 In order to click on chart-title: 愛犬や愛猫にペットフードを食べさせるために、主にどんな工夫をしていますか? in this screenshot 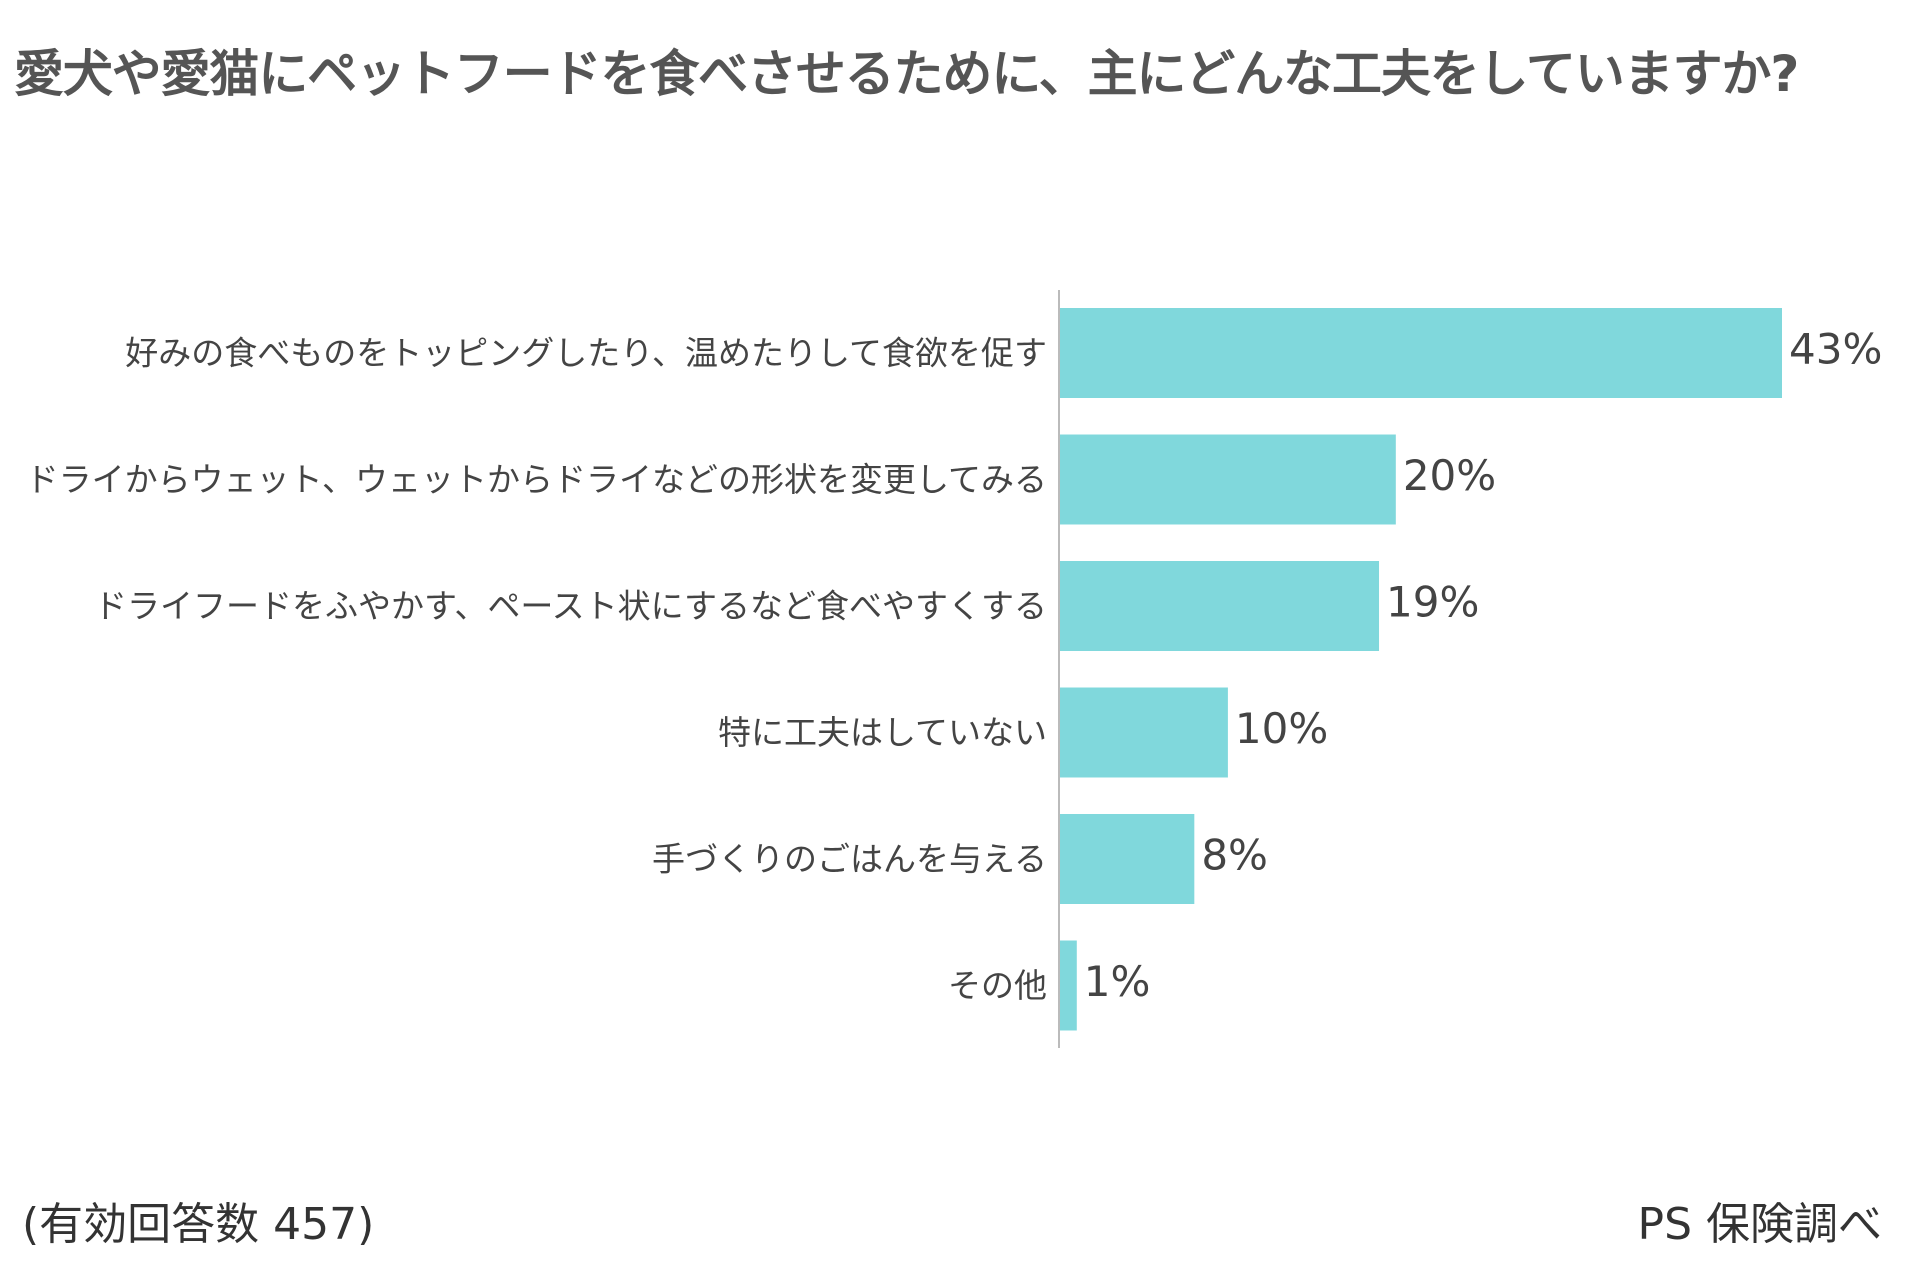, I will do `click(906, 74)`.